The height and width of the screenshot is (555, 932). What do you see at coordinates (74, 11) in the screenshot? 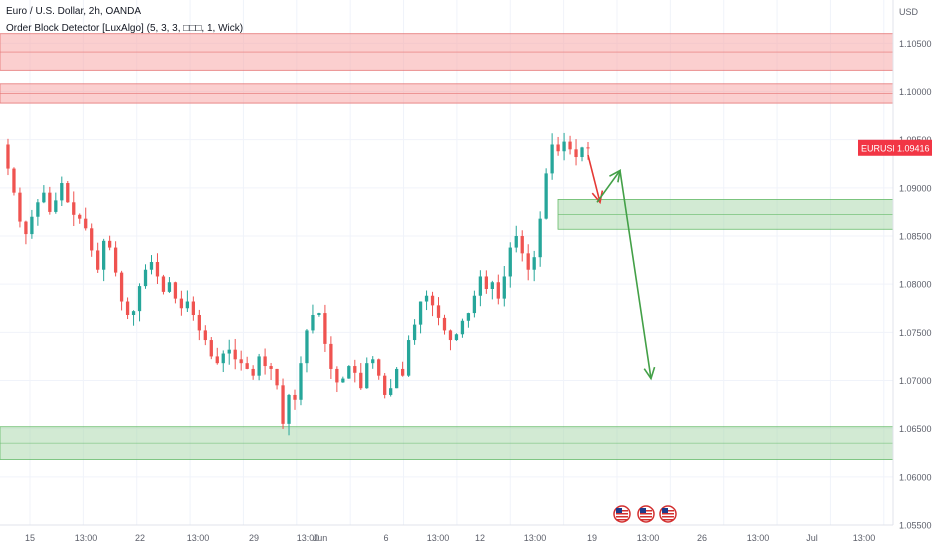
I see `symbol-title: Euro / U.S. Dollar, 2h, OANDA` at bounding box center [74, 11].